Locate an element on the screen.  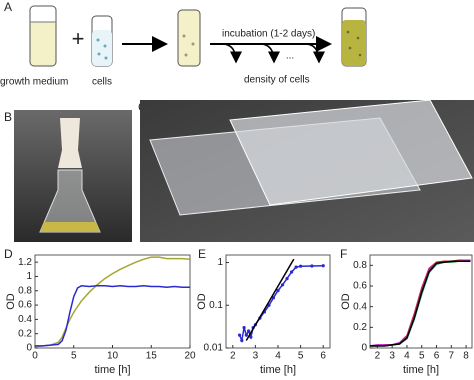
panel-label: F is located at coordinates (343, 254).